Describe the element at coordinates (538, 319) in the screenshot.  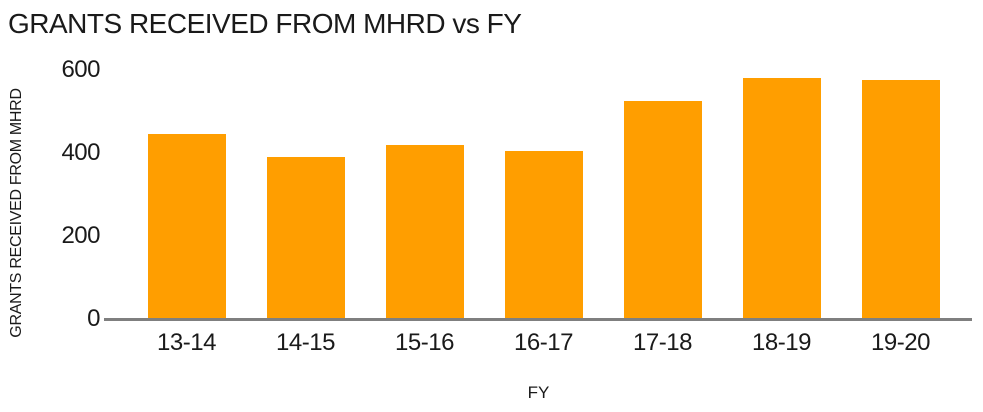
I see `x-axis-line` at that location.